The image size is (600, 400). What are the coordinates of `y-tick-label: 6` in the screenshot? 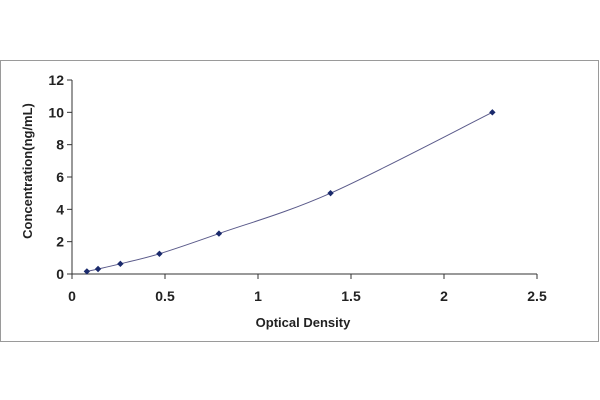 It's located at (60, 177).